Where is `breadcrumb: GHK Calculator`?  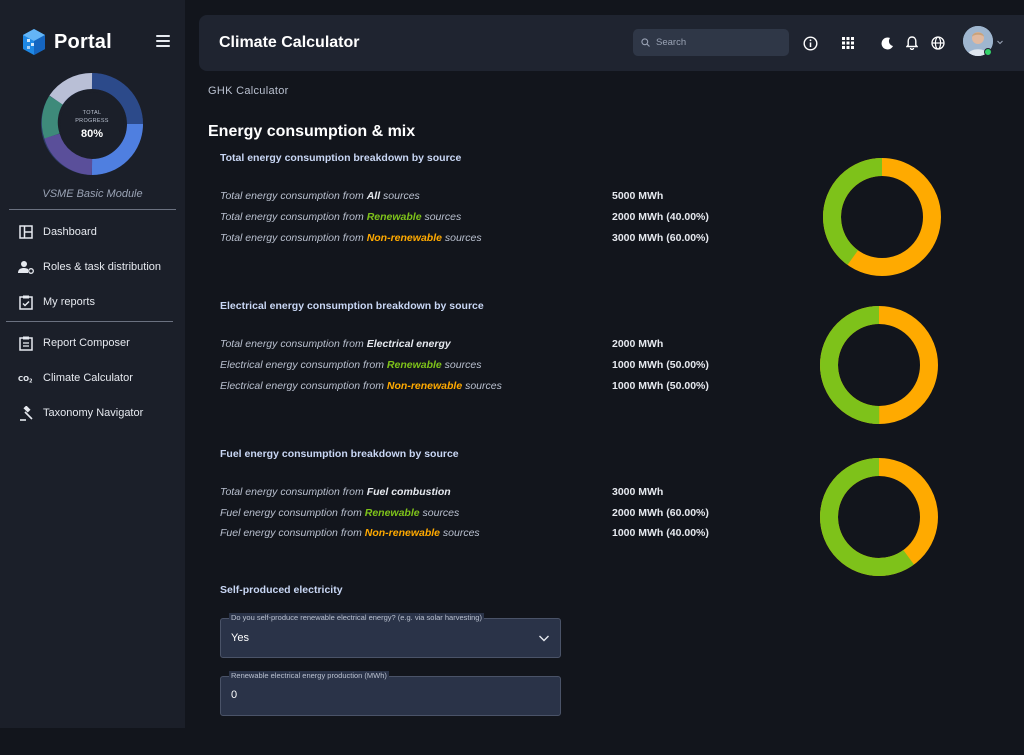 breadcrumb: GHK Calculator is located at coordinates (248, 91).